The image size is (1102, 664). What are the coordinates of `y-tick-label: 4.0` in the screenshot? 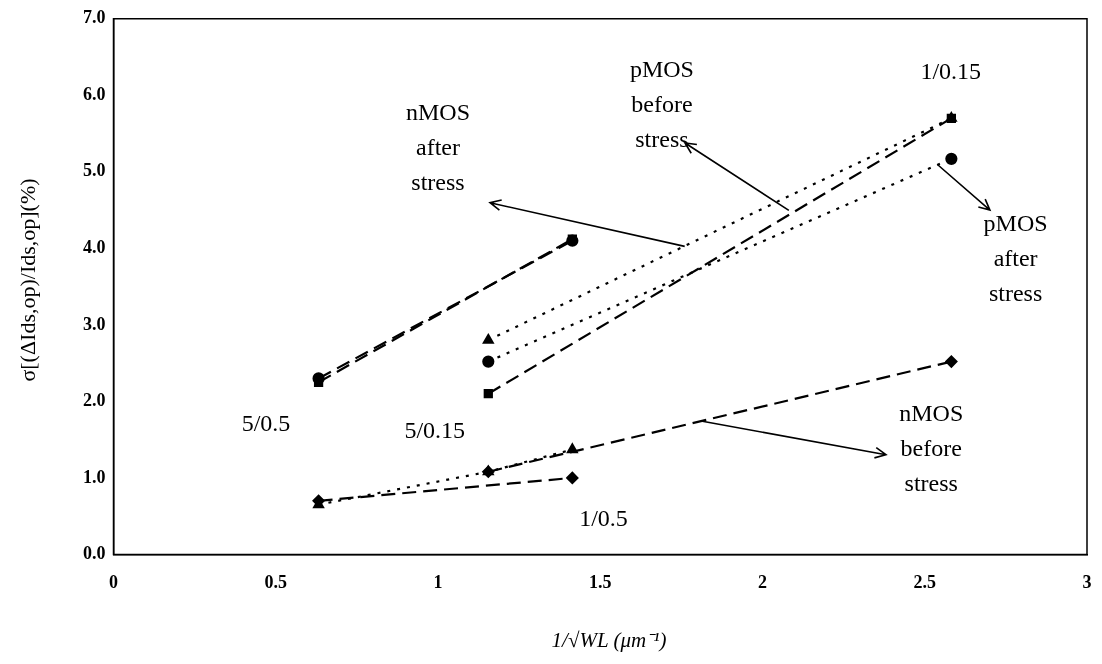 It's located at (94, 247).